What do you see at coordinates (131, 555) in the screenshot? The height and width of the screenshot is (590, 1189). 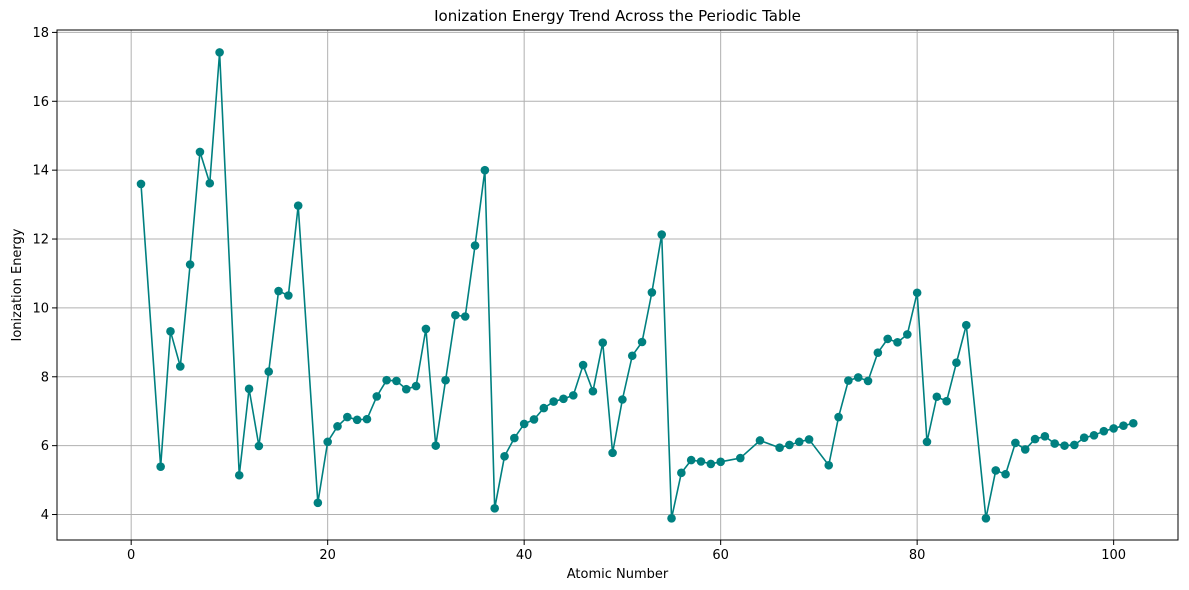 I see `x-tick-label: 0` at bounding box center [131, 555].